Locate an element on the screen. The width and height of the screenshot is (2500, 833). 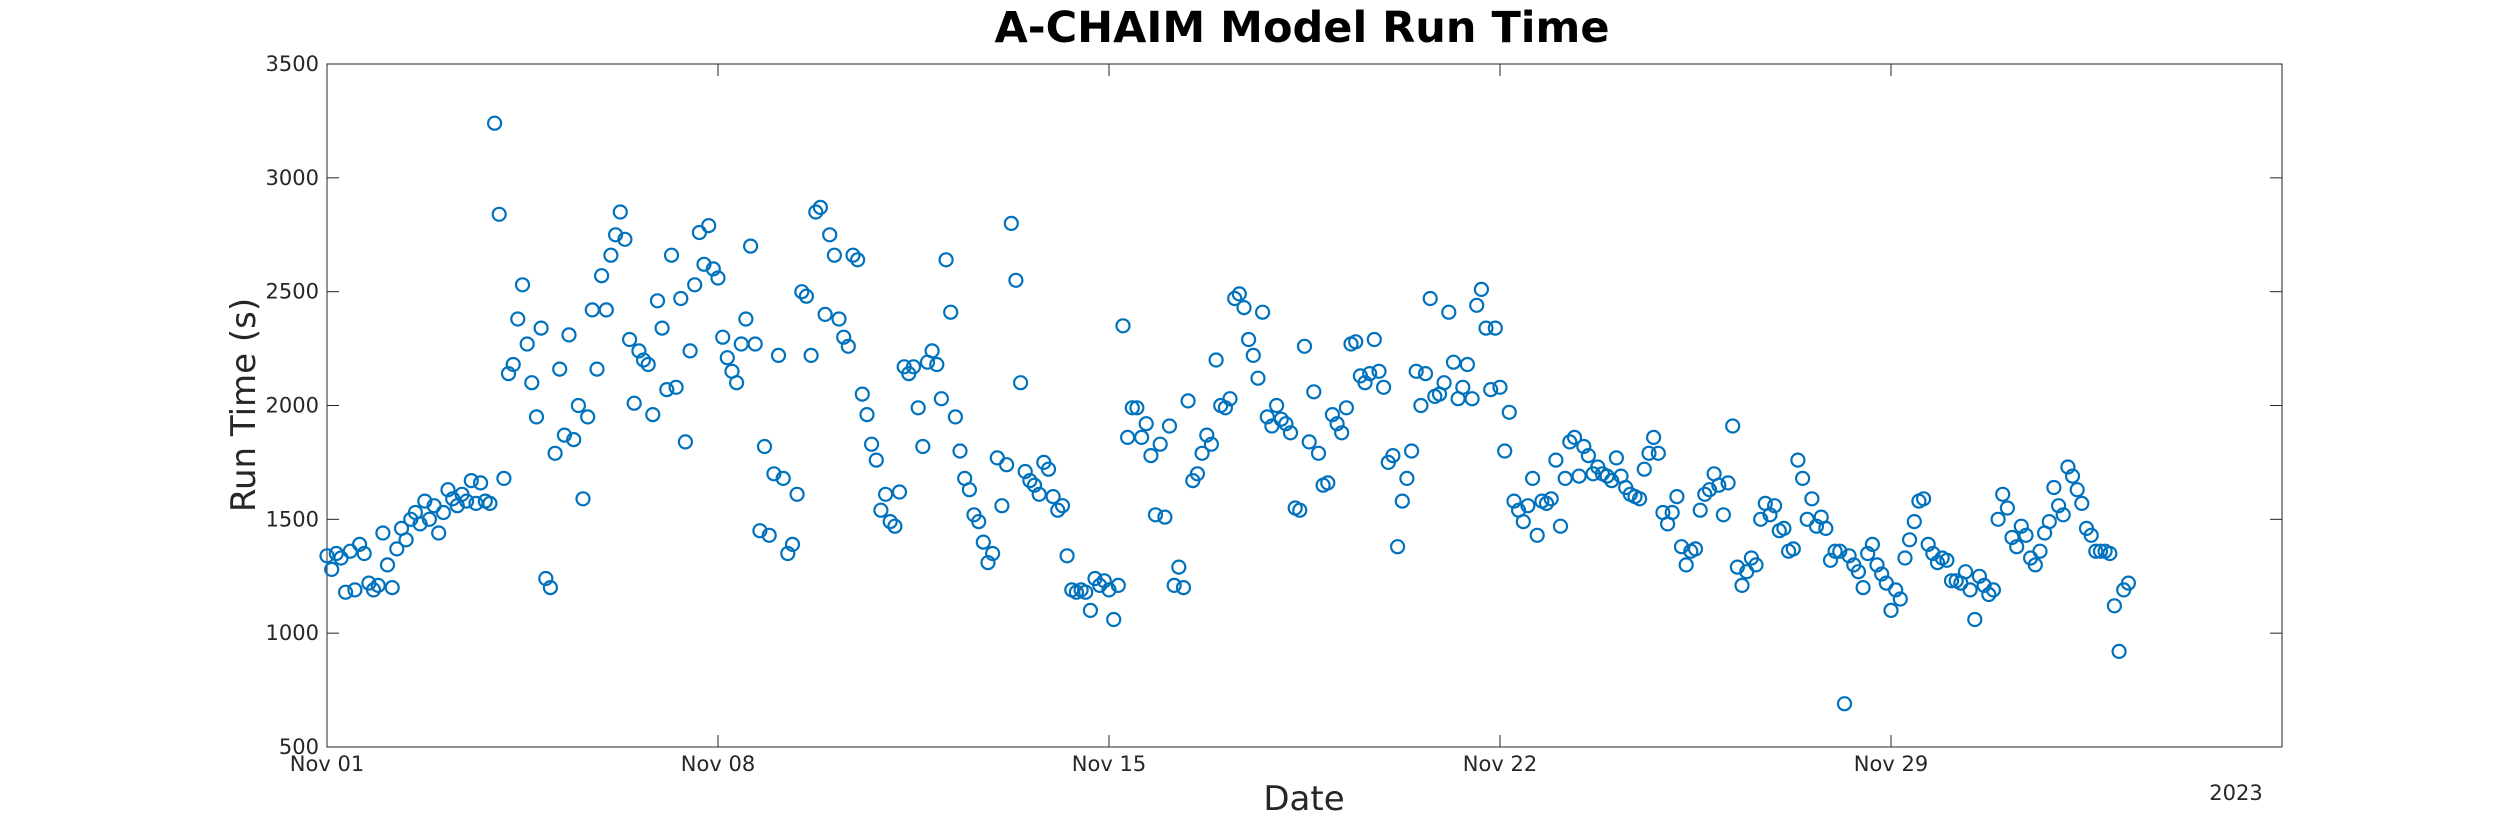
x-axis-label: Date is located at coordinates (1303, 799).